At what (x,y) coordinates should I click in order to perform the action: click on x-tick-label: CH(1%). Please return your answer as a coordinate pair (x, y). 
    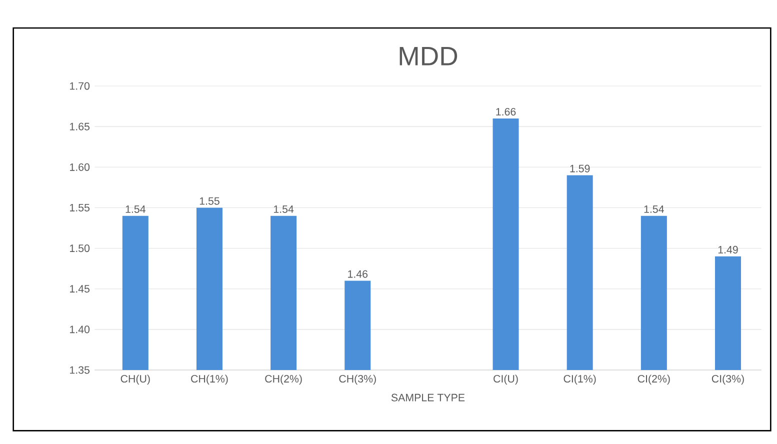
    Looking at the image, I should click on (209, 379).